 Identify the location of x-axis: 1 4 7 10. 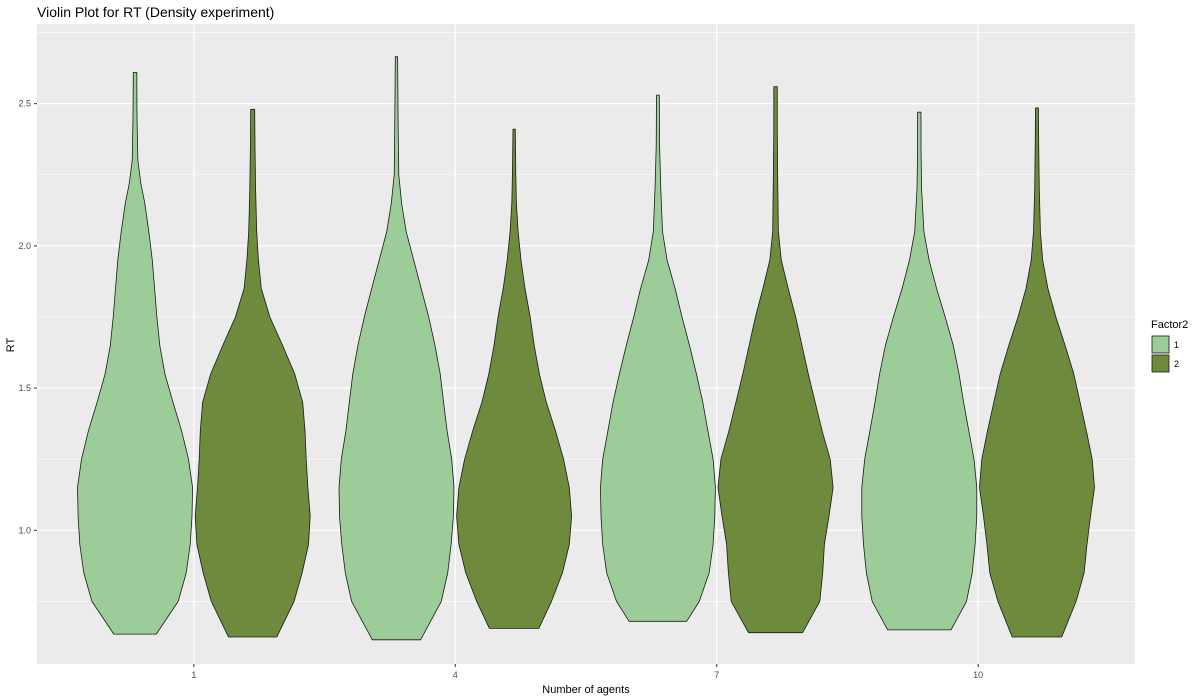
(587, 672).